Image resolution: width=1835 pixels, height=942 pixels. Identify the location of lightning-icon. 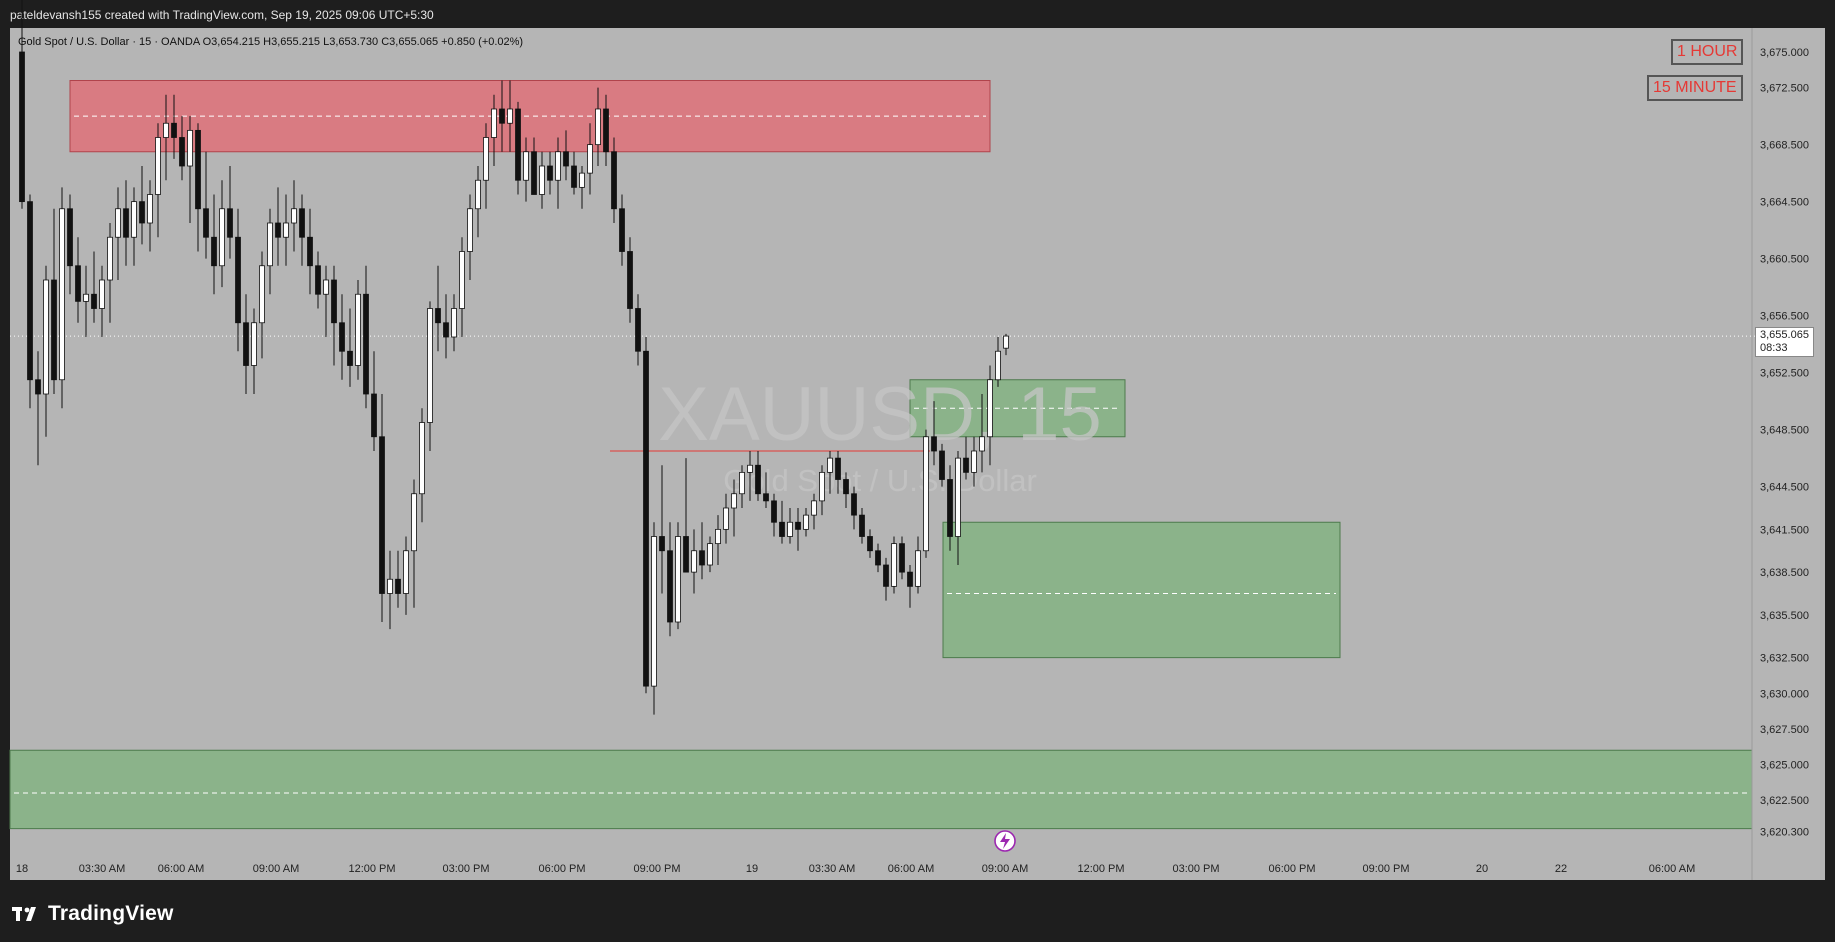
(1005, 841).